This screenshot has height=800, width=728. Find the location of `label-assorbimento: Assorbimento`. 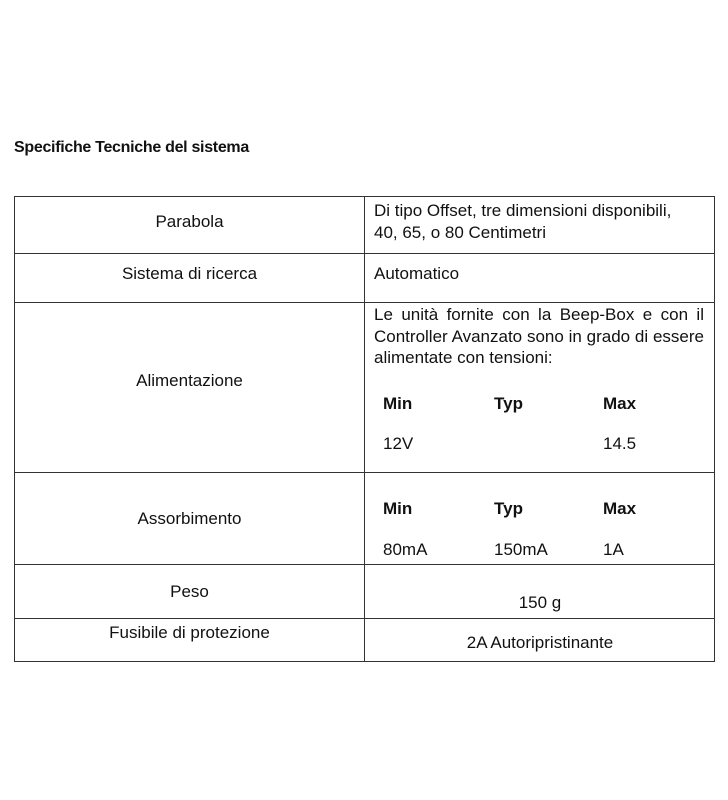

label-assorbimento: Assorbimento is located at coordinates (189, 518).